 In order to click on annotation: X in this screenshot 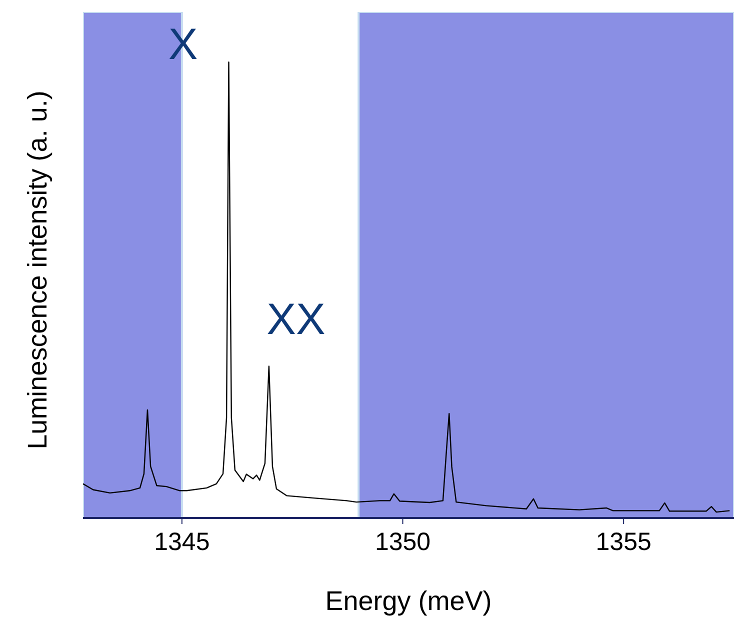, I will do `click(183, 44)`.